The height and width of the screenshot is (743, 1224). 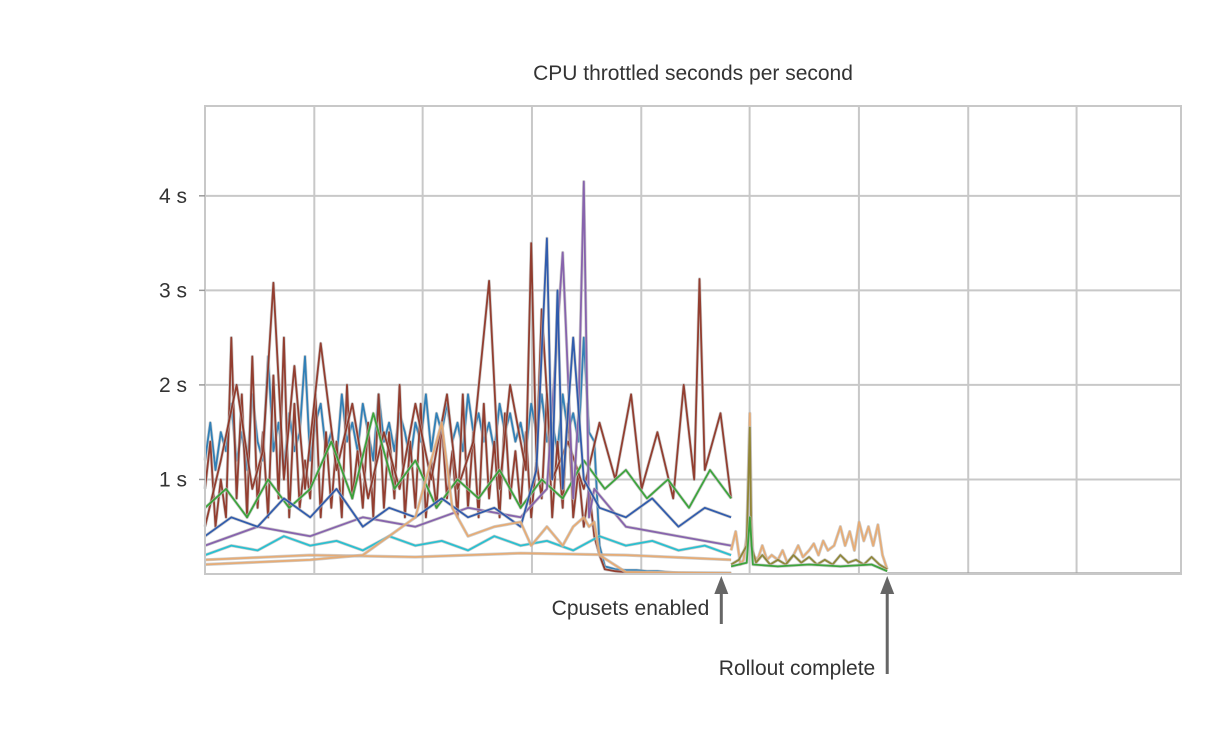 I want to click on y-axis-ticks: 1 s 2 s 3 s 4 s, so click(x=182, y=338).